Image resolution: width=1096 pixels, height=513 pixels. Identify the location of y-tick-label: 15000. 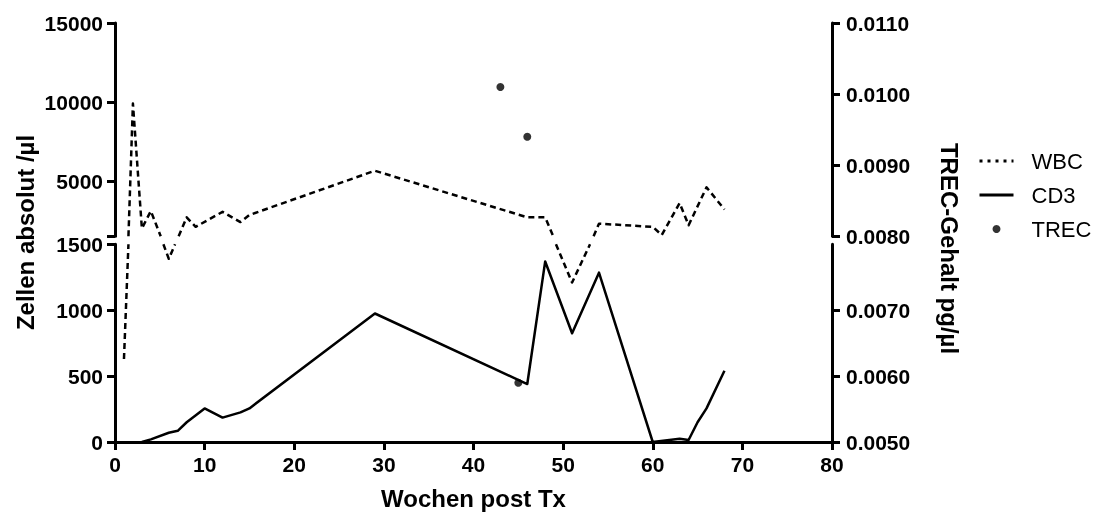
(73, 23).